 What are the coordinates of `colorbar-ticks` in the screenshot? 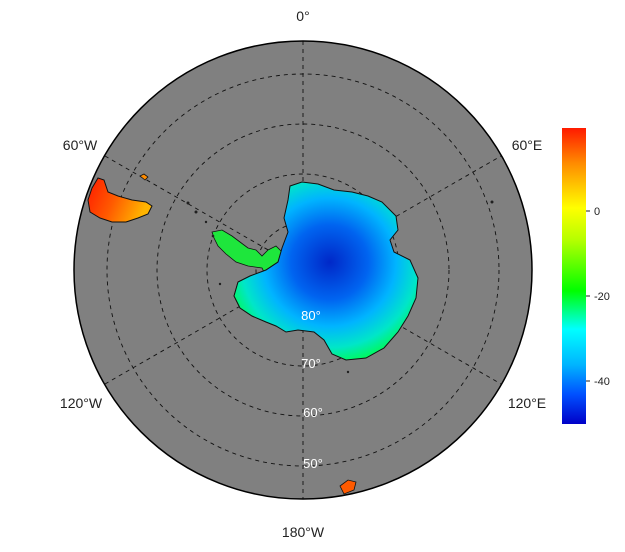 It's located at (588, 296).